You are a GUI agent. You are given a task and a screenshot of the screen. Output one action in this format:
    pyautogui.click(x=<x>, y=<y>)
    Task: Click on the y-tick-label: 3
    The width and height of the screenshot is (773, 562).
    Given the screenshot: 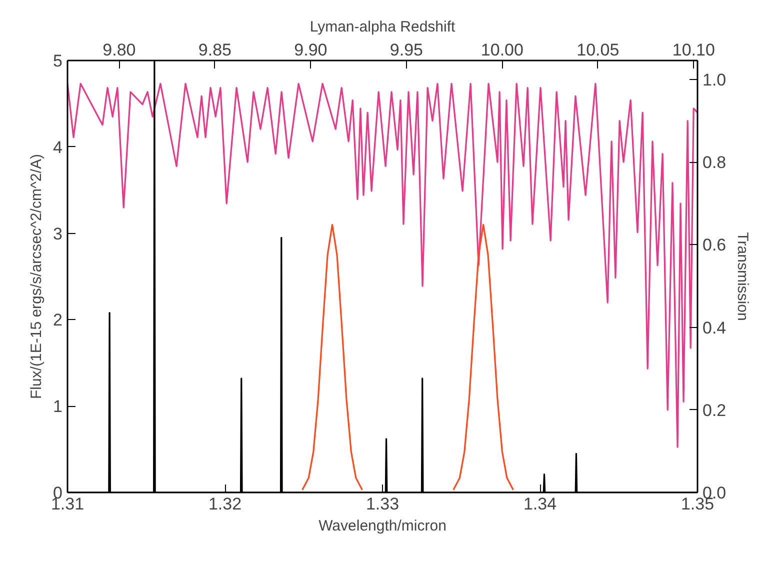 What is the action you would take?
    pyautogui.click(x=58, y=234)
    